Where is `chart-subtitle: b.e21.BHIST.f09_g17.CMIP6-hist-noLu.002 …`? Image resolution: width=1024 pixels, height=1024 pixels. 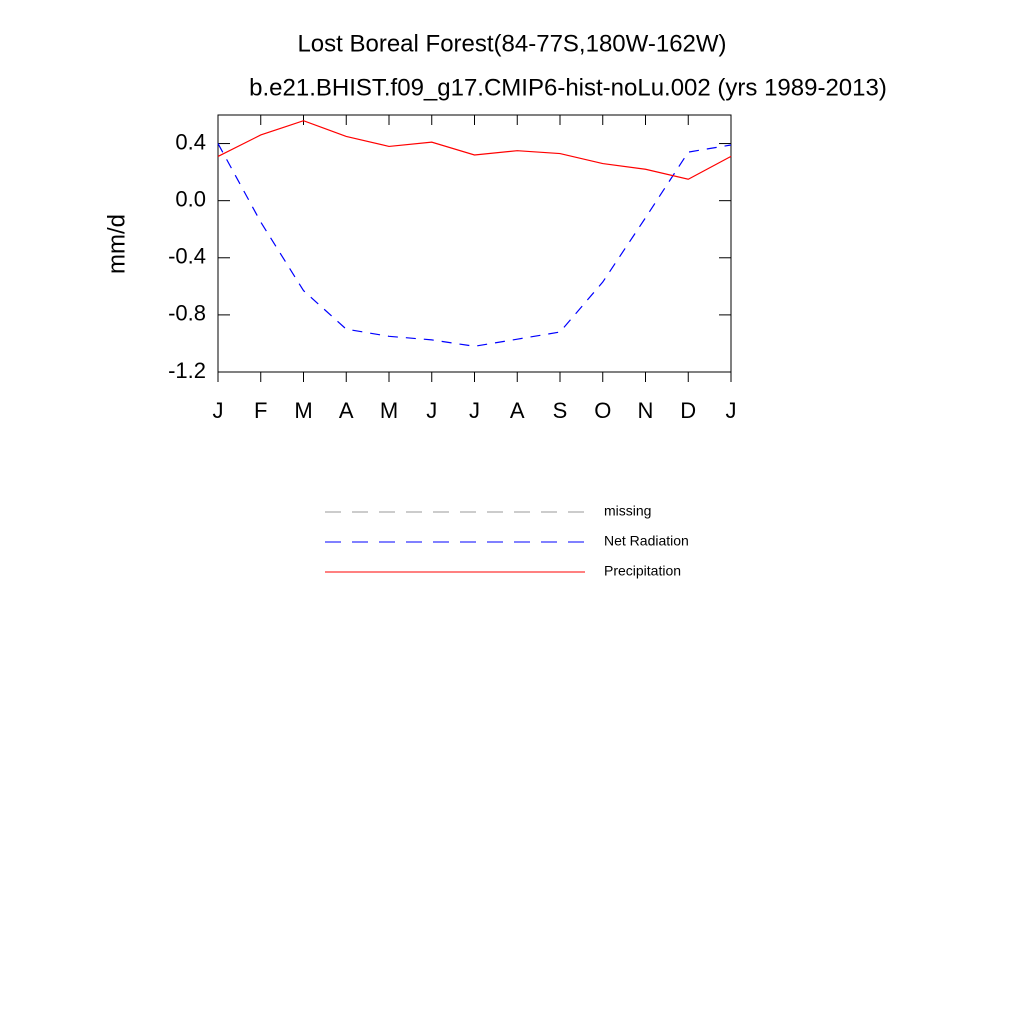
chart-subtitle: b.e21.BHIST.f09_g17.CMIP6-hist-noLu.002 … is located at coordinates (568, 87).